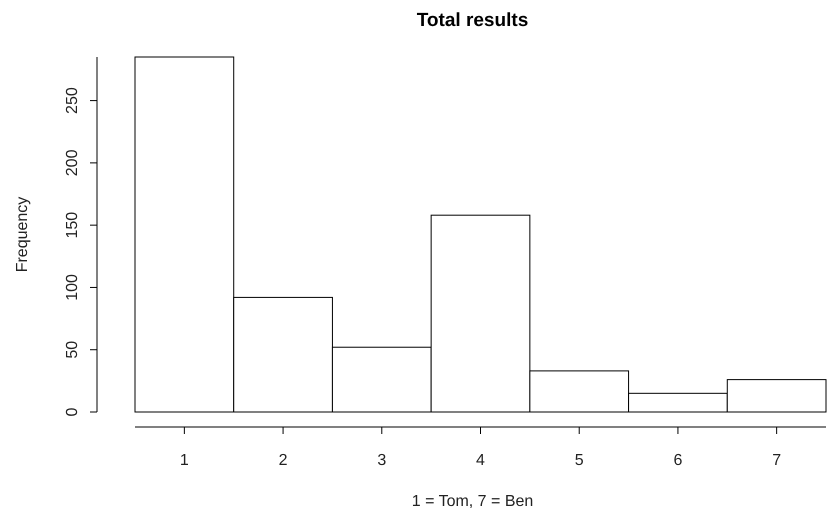 The width and height of the screenshot is (829, 528). What do you see at coordinates (72, 287) in the screenshot?
I see `y-tick-label: 100` at bounding box center [72, 287].